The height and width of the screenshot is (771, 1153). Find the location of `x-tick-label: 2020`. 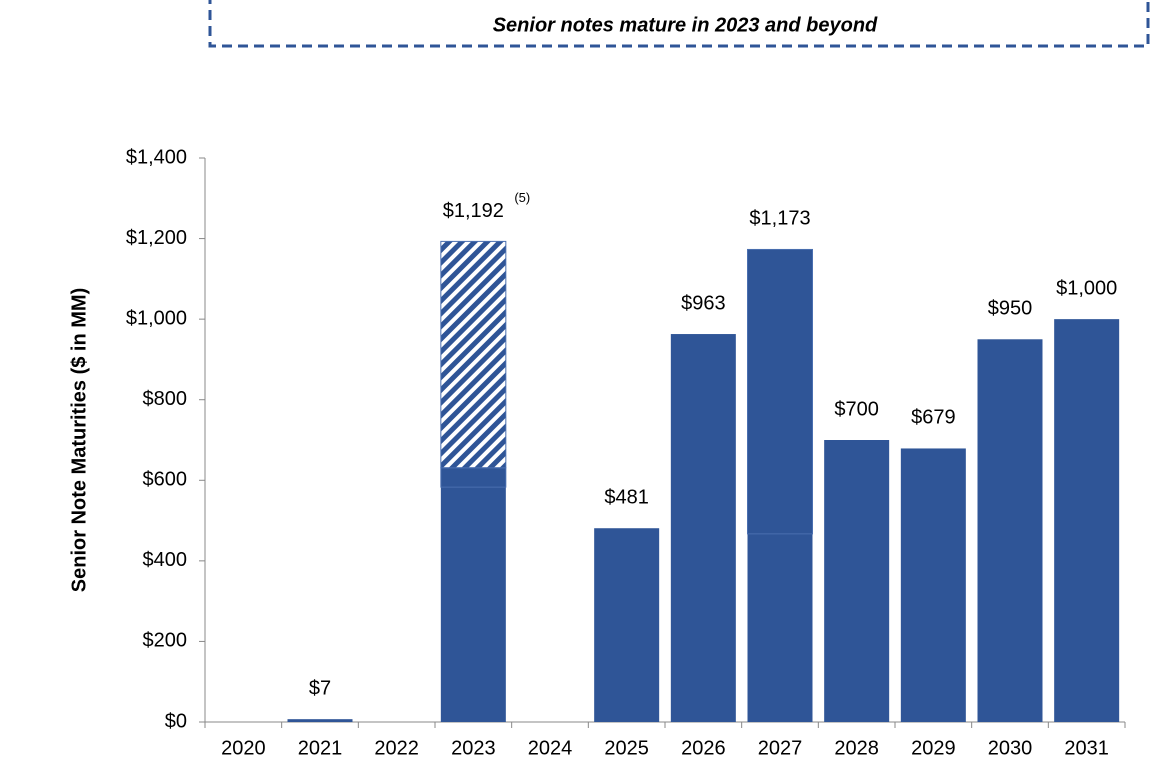

x-tick-label: 2020 is located at coordinates (243, 748).